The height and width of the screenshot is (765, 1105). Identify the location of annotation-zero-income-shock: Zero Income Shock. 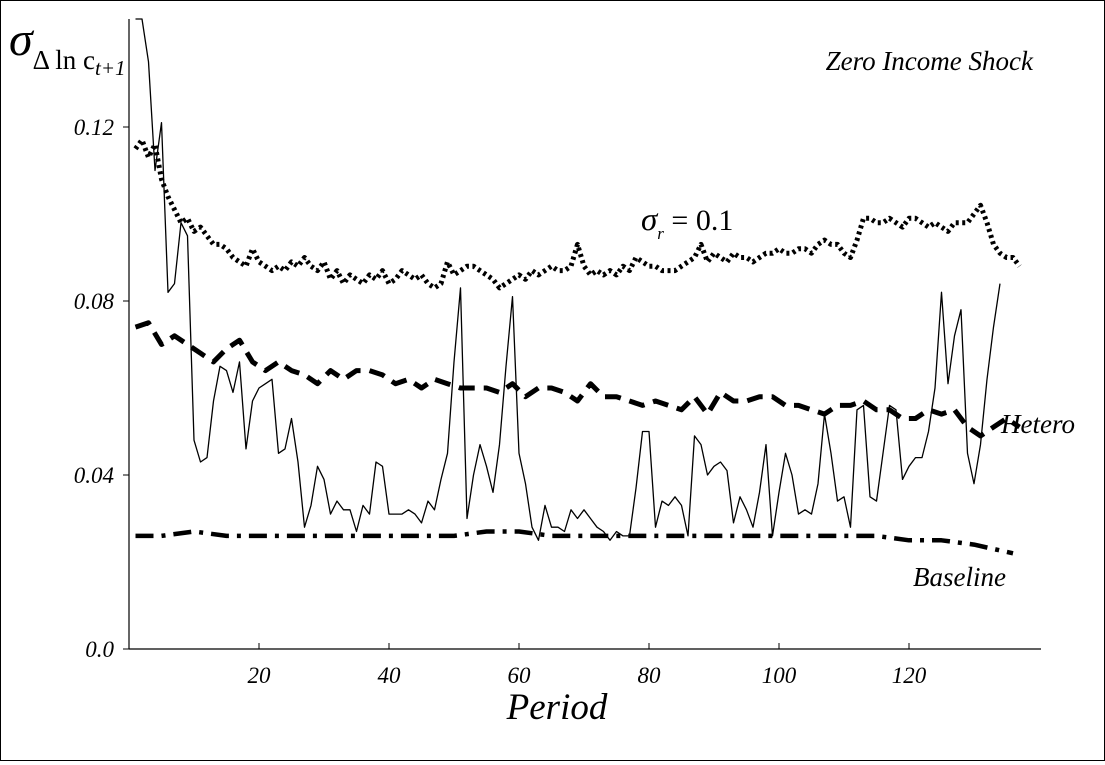
(930, 61).